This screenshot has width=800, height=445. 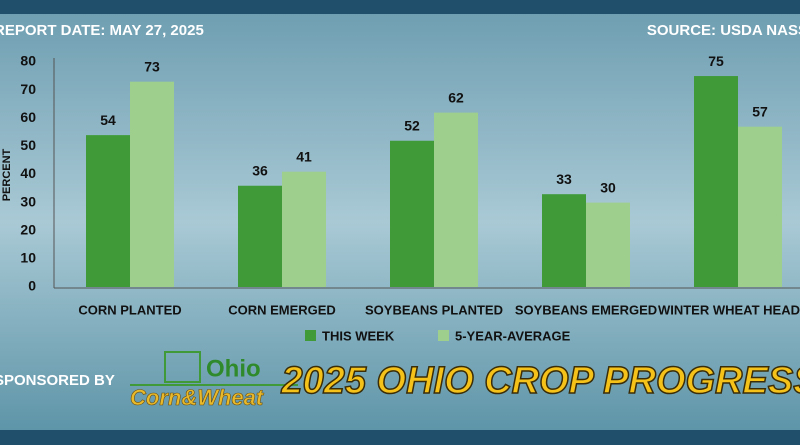 What do you see at coordinates (540, 381) in the screenshot?
I see `banner-title: 2025 OHIO CROP PROGRESS` at bounding box center [540, 381].